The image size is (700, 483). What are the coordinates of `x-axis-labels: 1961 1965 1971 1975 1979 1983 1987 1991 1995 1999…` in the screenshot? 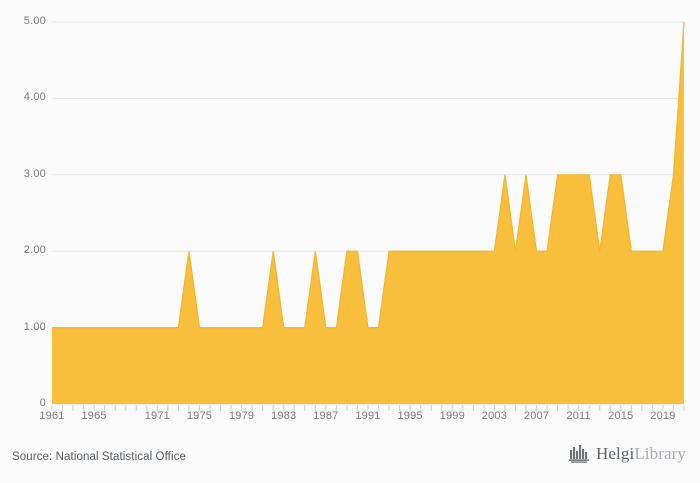 It's located at (350, 420).